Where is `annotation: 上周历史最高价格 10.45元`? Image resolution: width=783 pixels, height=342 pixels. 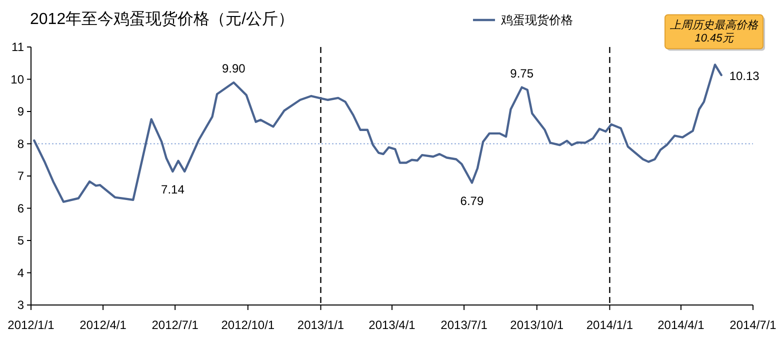 annotation: 上周历史最高价格 10.45元 is located at coordinates (714, 31).